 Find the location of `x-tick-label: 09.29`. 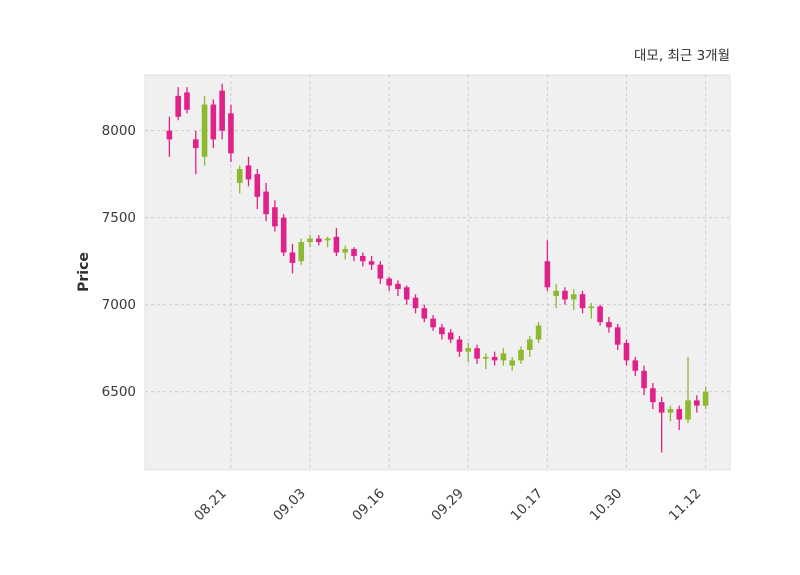

x-tick-label: 09.29 is located at coordinates (447, 505).